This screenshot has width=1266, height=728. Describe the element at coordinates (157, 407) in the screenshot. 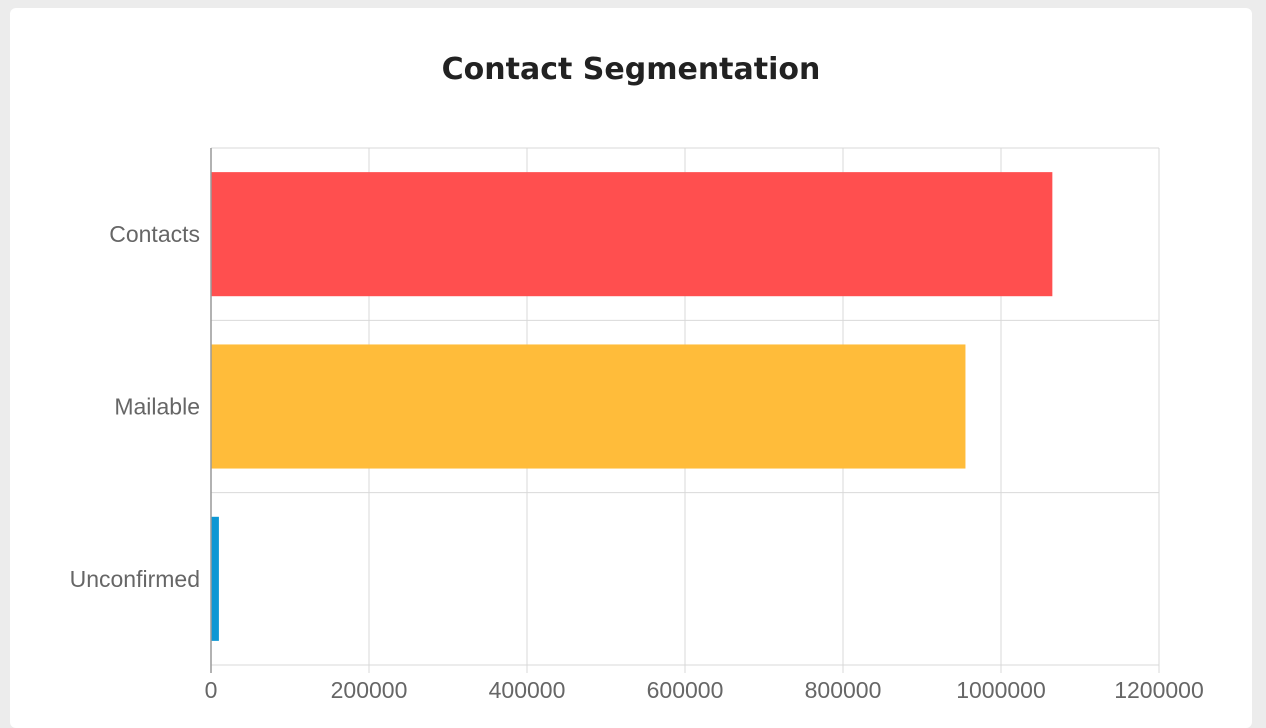

I see `category-label: Mailable` at that location.